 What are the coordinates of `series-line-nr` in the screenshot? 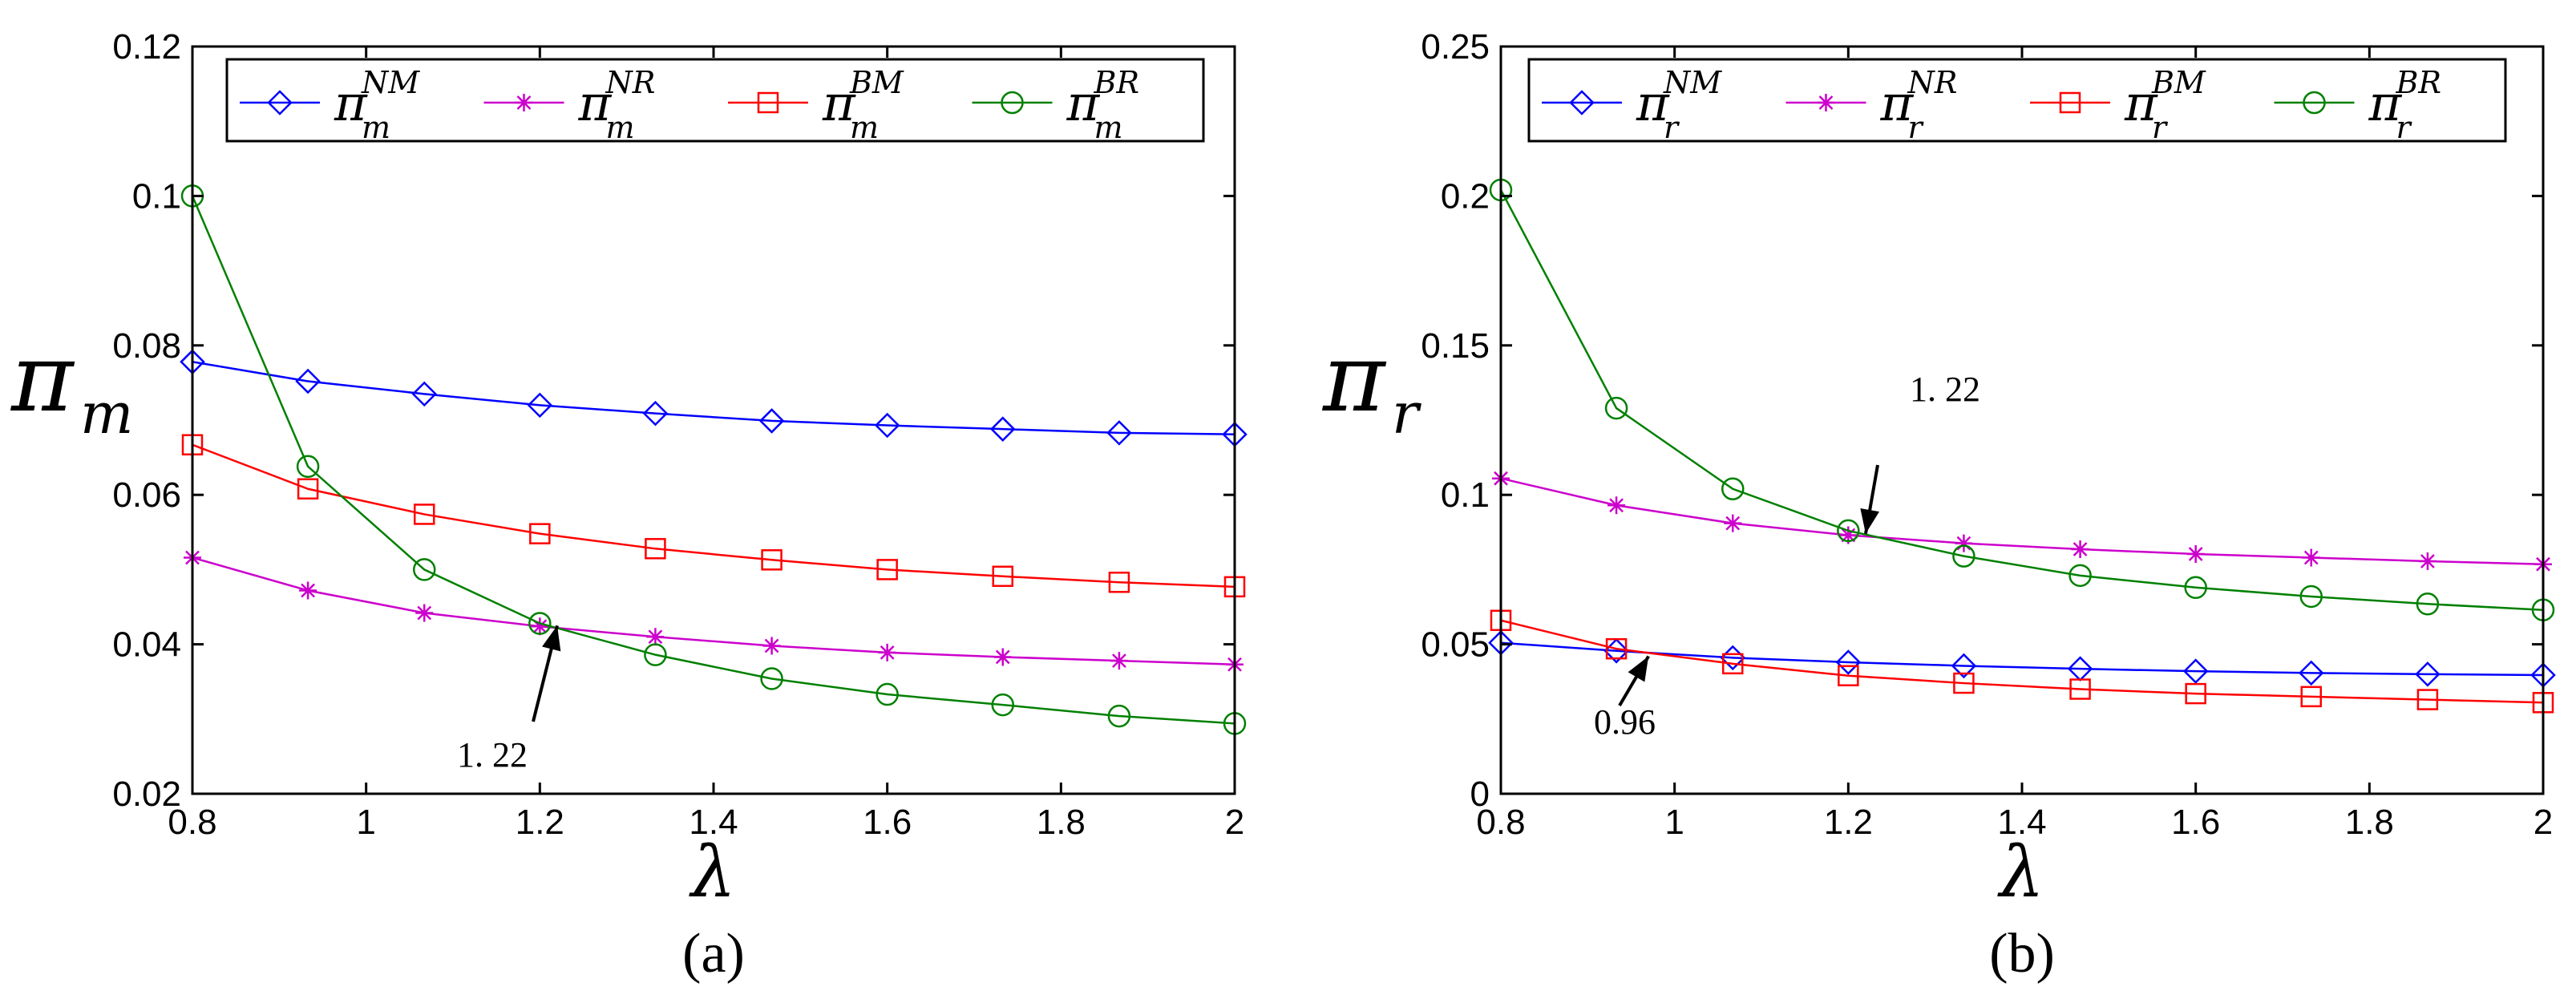 It's located at (2022, 521).